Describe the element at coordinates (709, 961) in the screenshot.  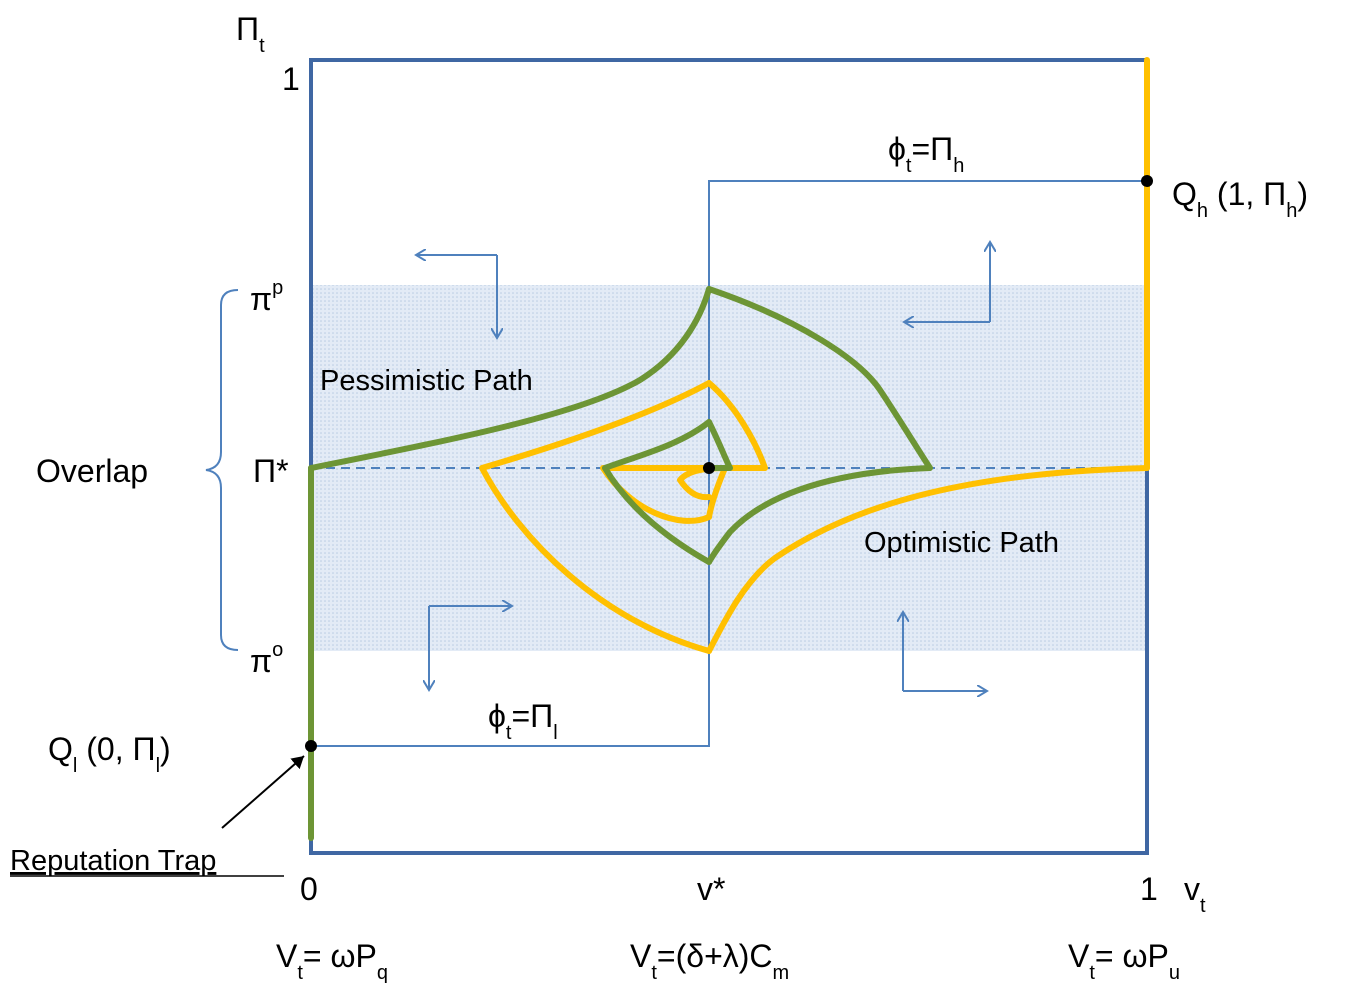
I see `formula-mid: Vt=(δ+λ)Cm` at that location.